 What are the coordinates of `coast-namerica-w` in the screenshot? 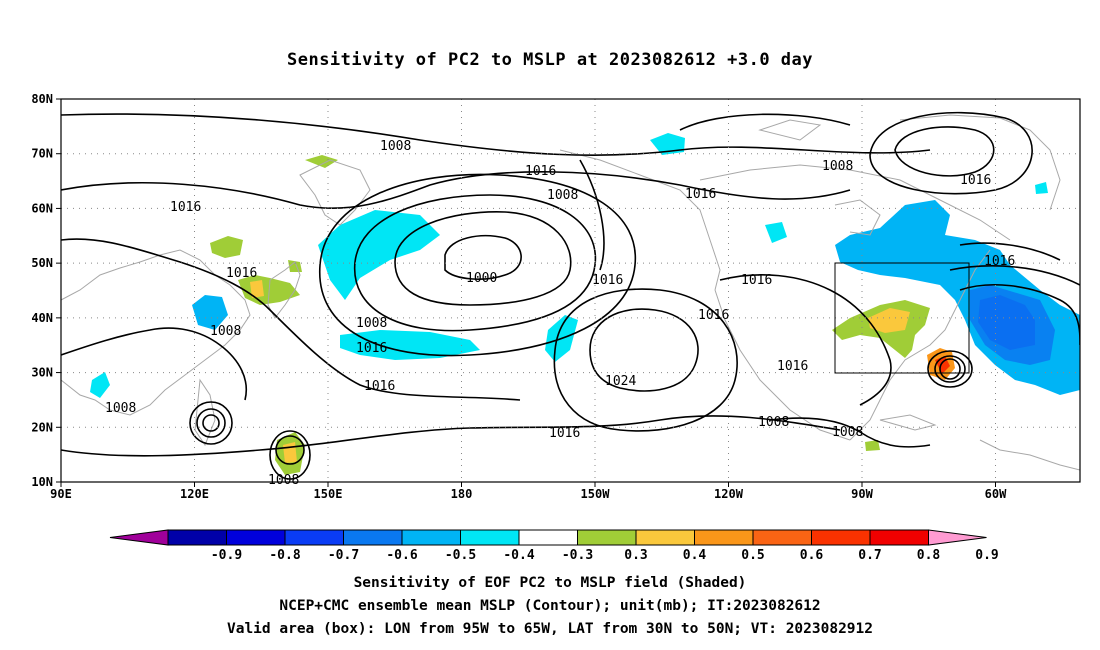 It's located at (782, 365).